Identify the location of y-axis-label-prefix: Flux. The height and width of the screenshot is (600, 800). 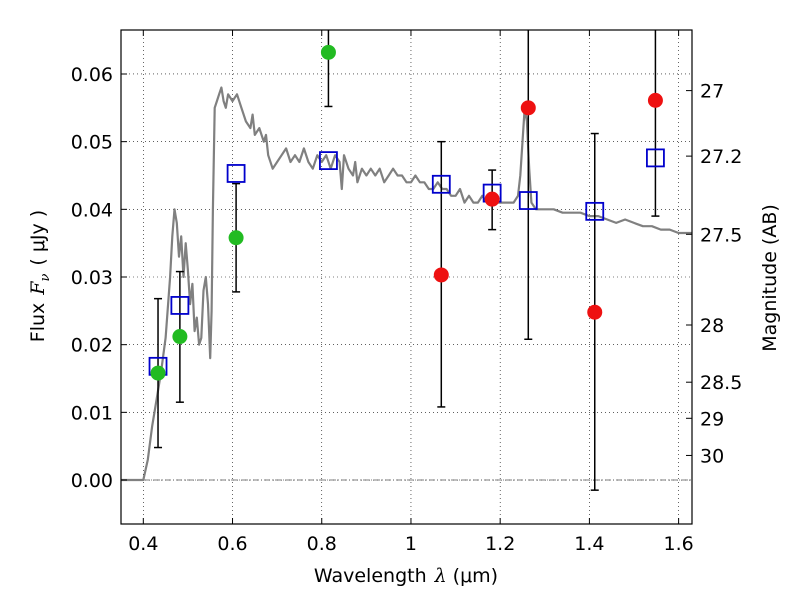
(38, 323).